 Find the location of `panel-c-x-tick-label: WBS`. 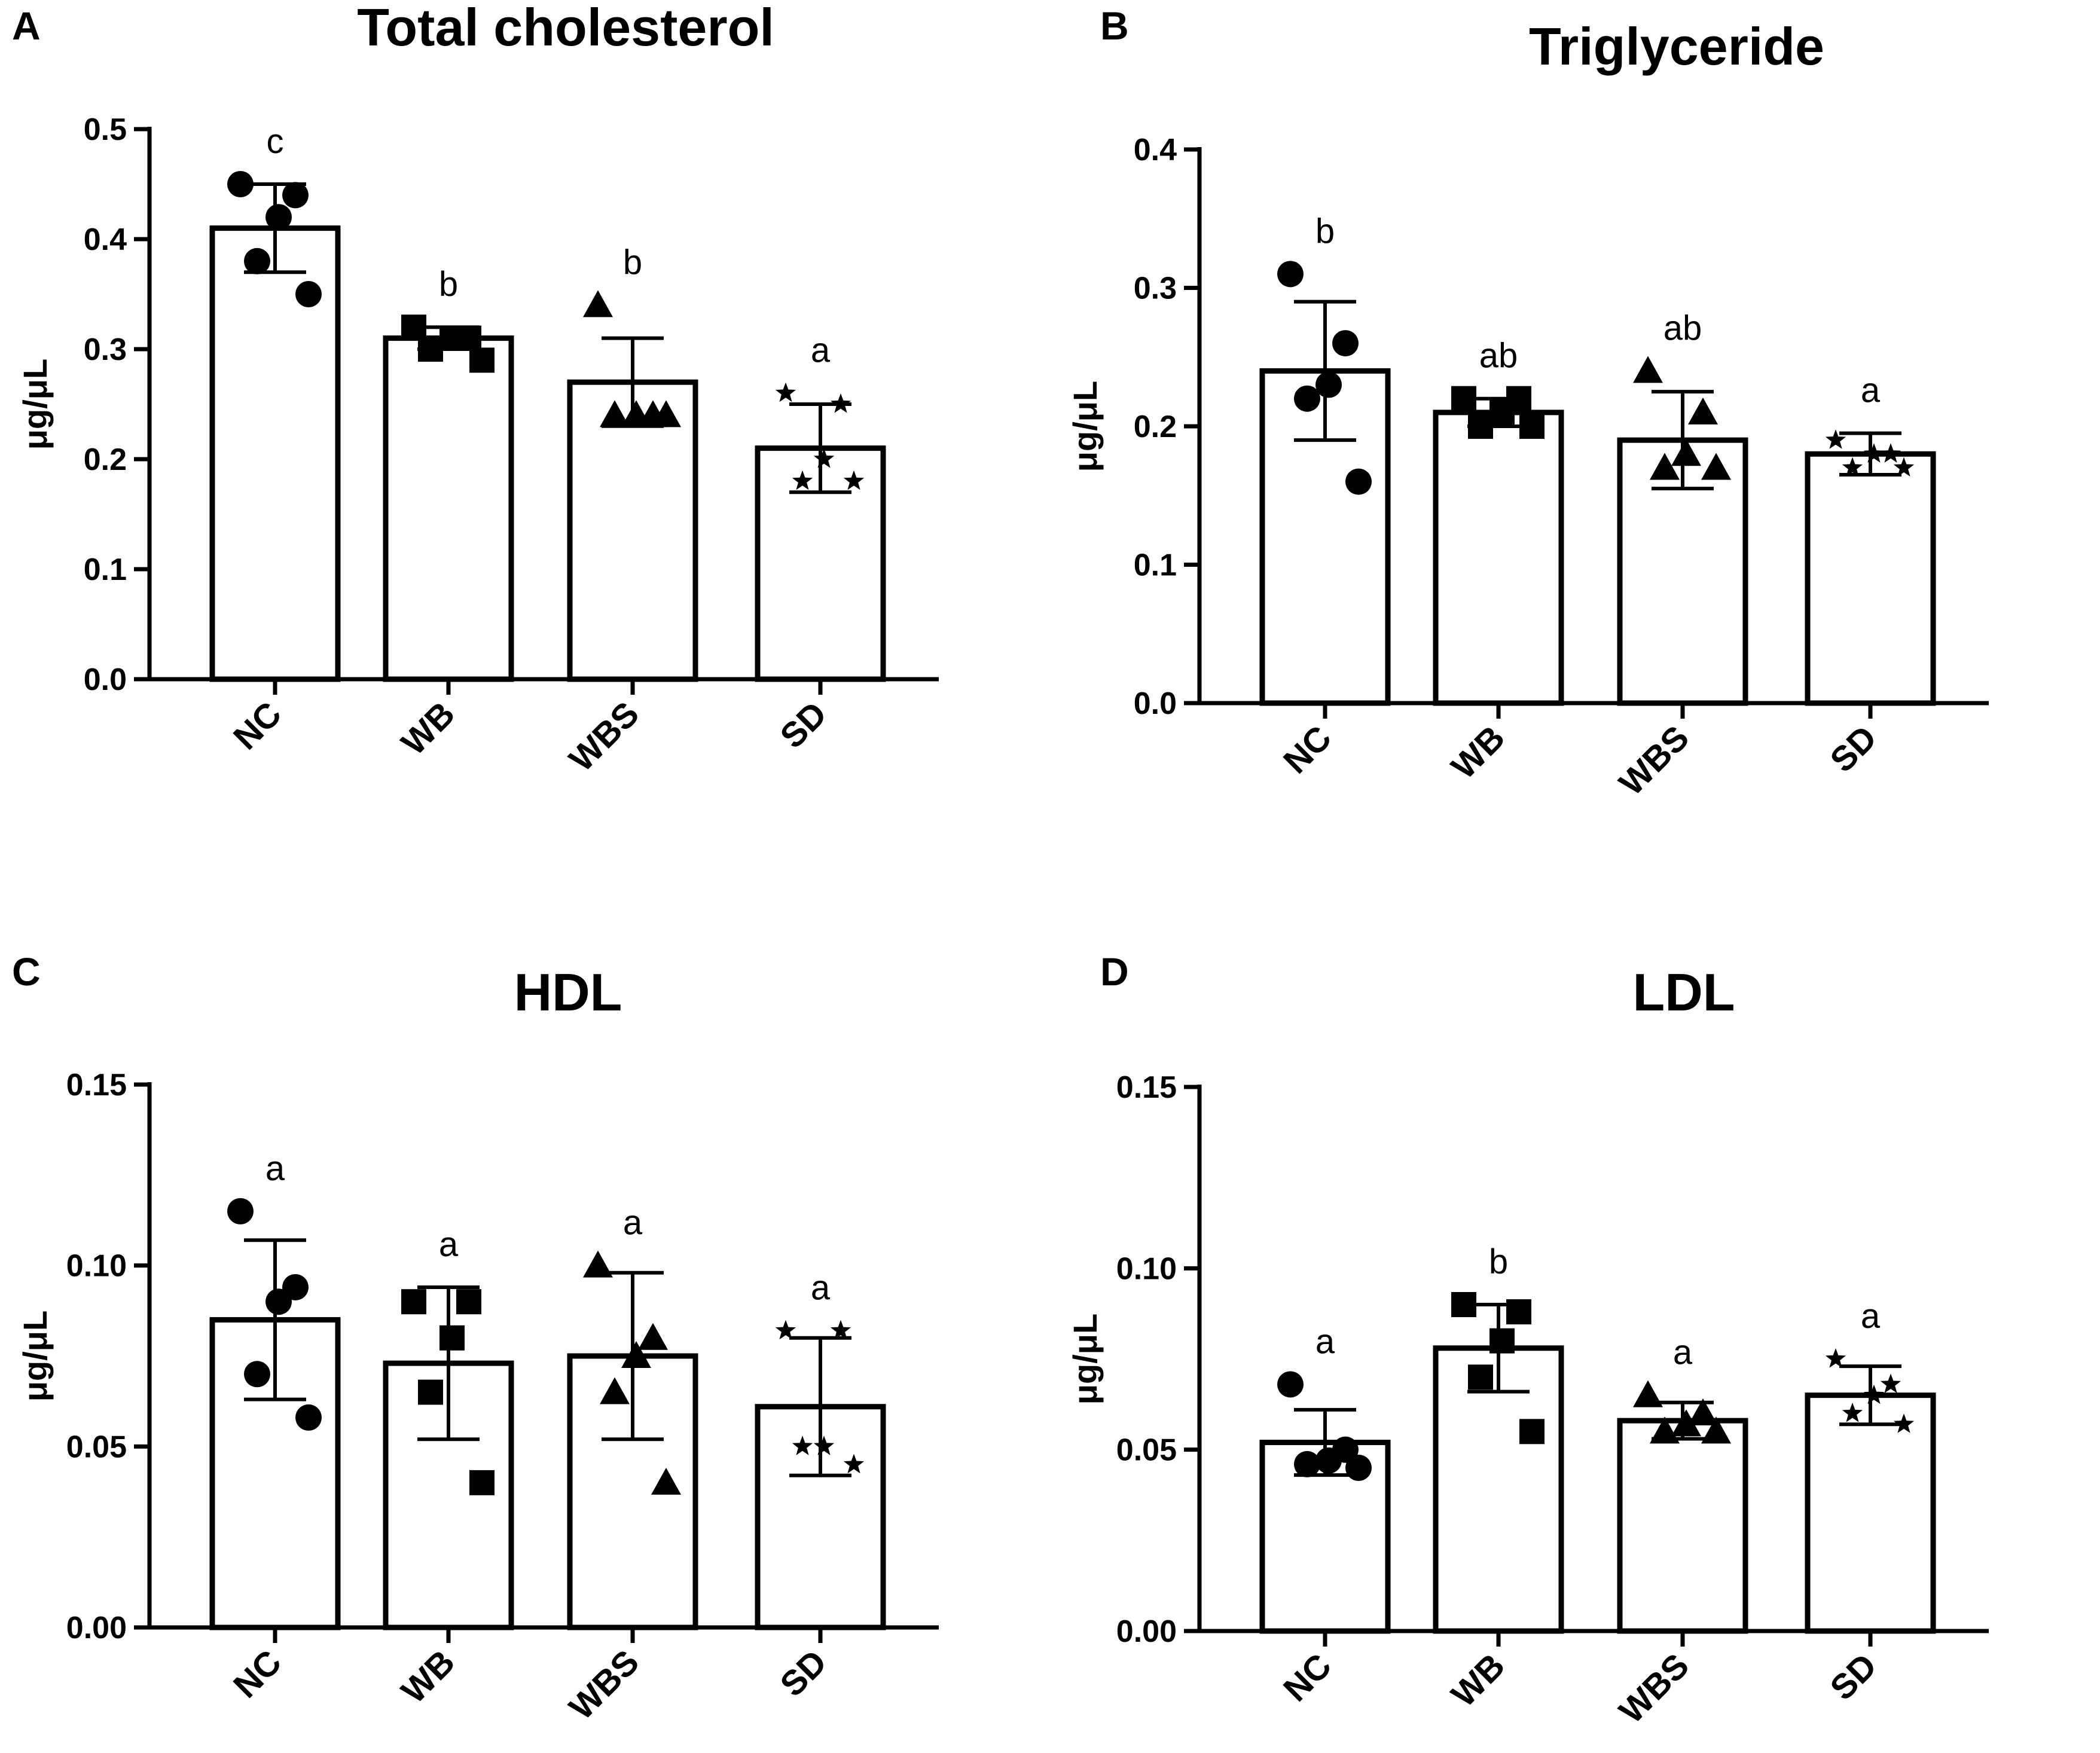

panel-c-x-tick-label: WBS is located at coordinates (604, 1684).